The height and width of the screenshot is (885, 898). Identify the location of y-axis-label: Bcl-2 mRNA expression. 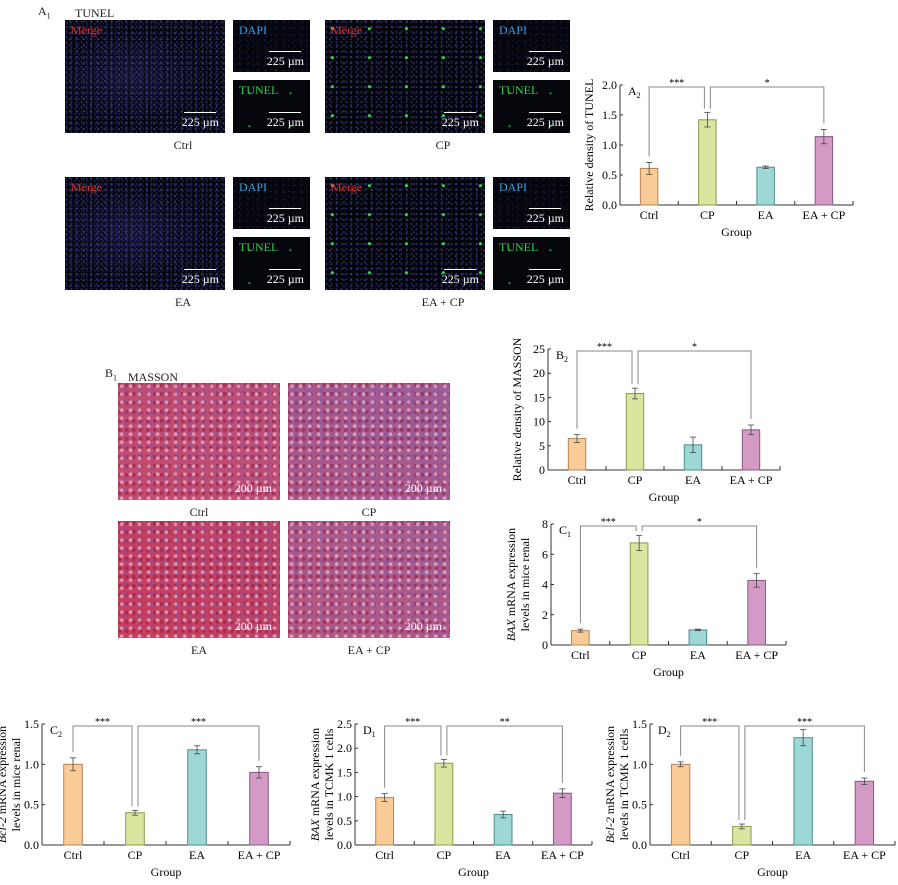
(4, 784).